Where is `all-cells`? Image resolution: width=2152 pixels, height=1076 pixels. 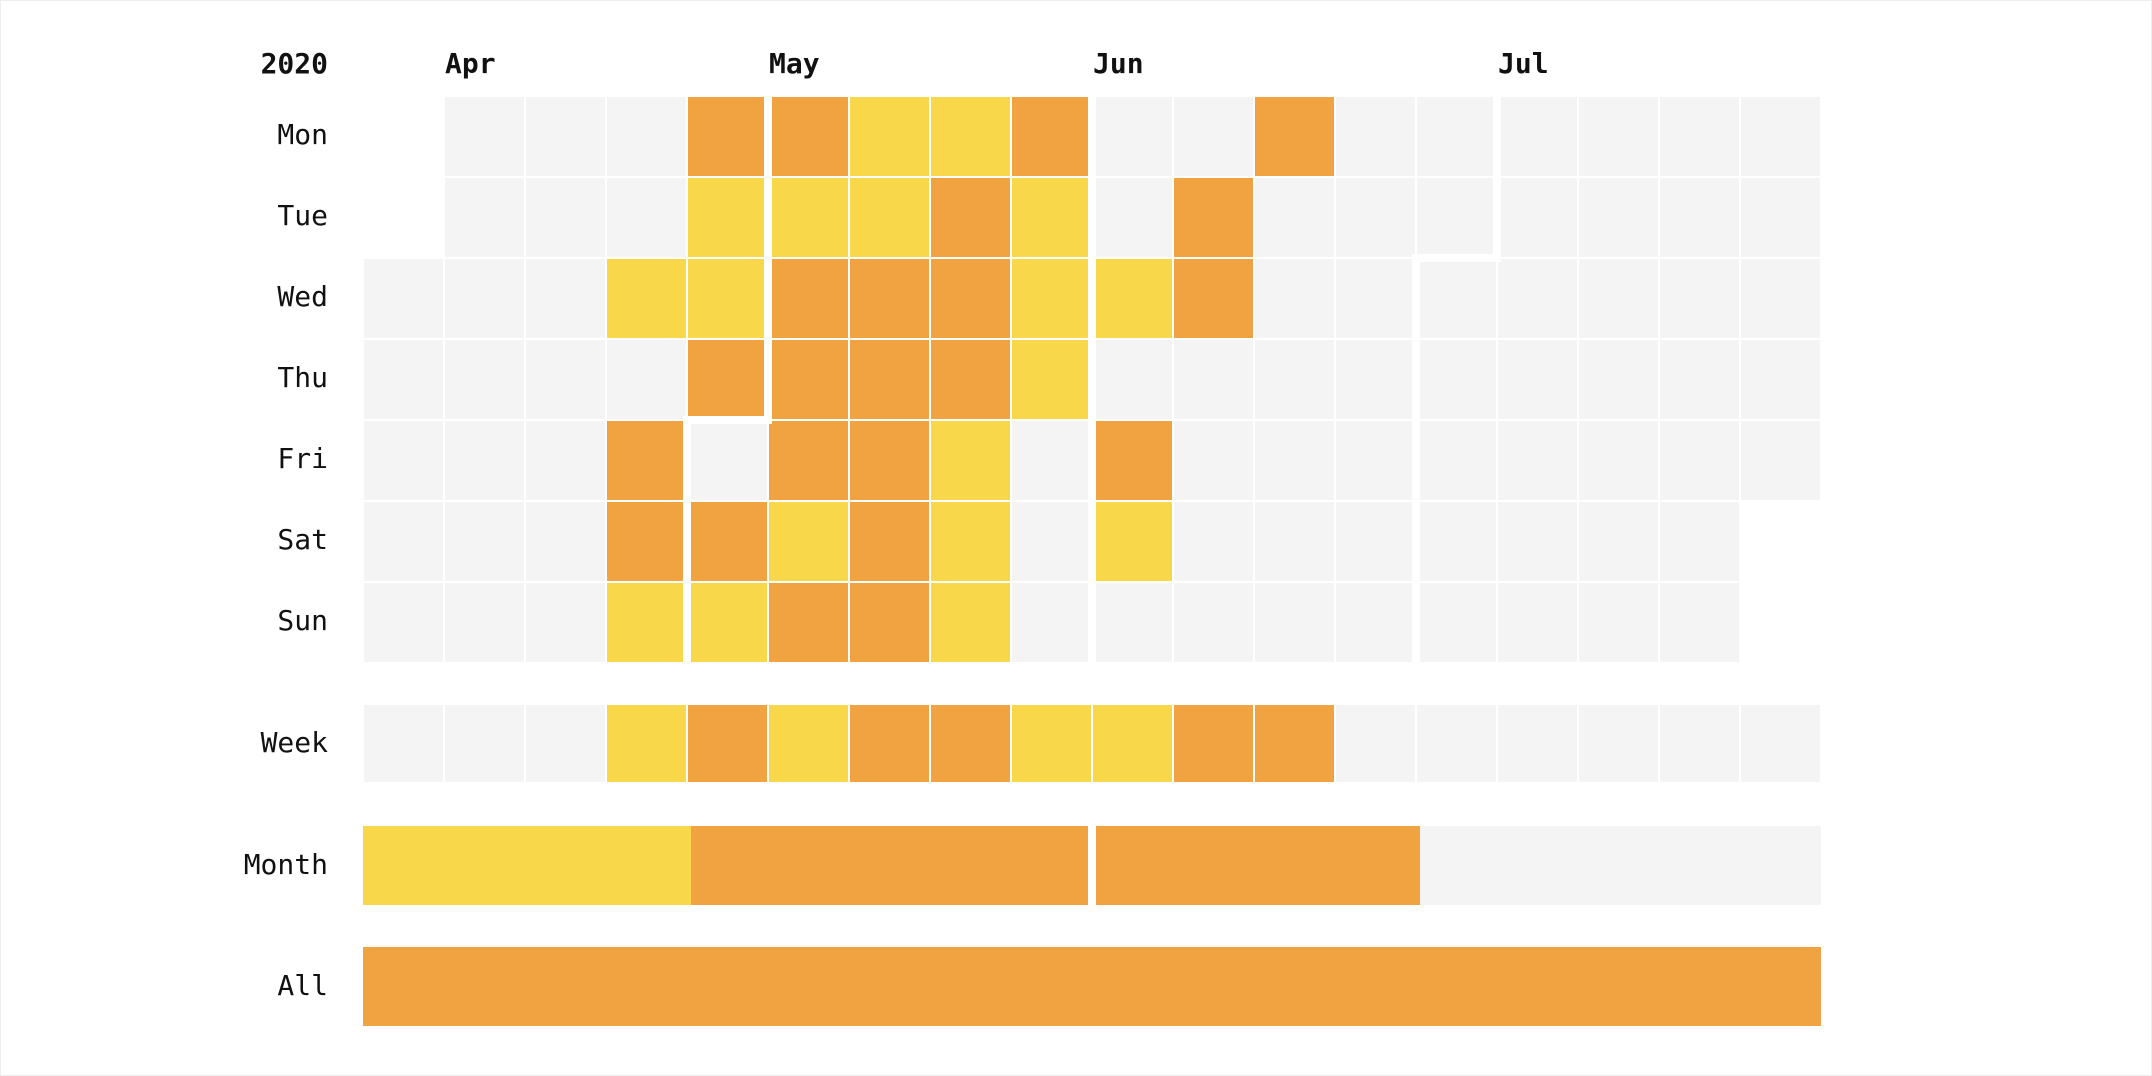
all-cells is located at coordinates (1092, 986).